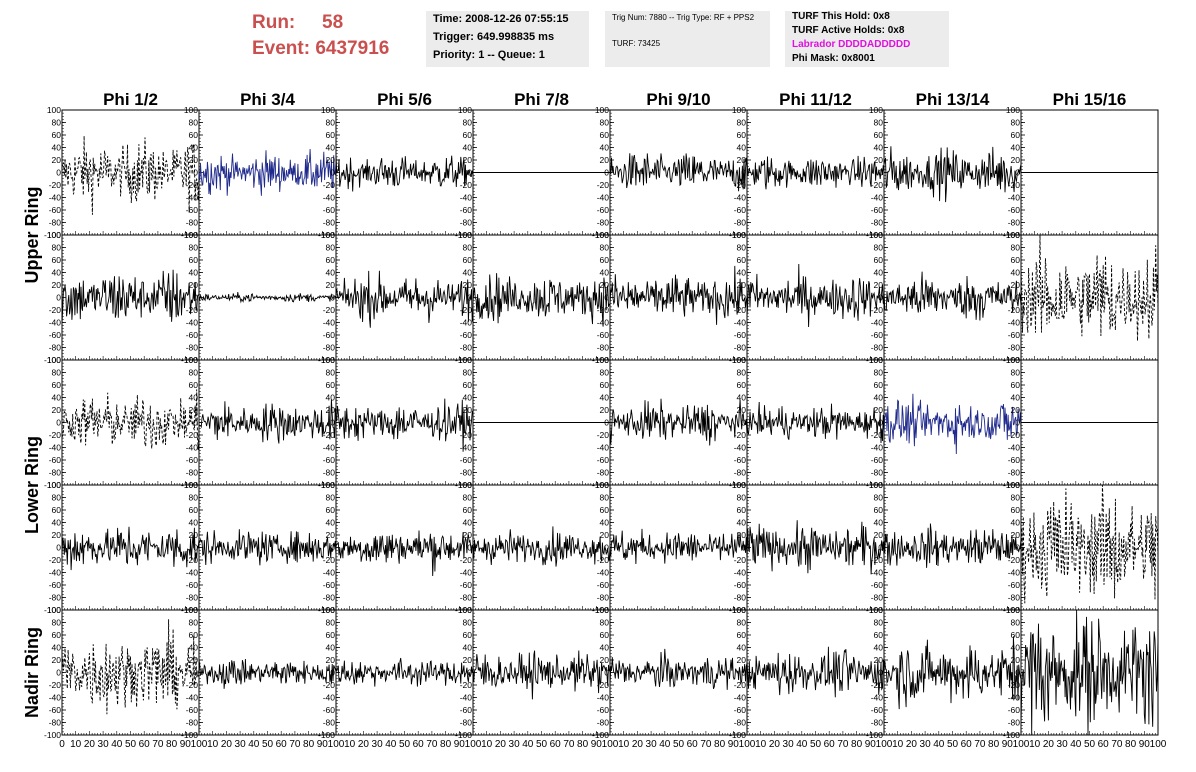 This screenshot has width=1196, height=772. What do you see at coordinates (32, 672) in the screenshot?
I see `ring-label: Nadir Ring` at bounding box center [32, 672].